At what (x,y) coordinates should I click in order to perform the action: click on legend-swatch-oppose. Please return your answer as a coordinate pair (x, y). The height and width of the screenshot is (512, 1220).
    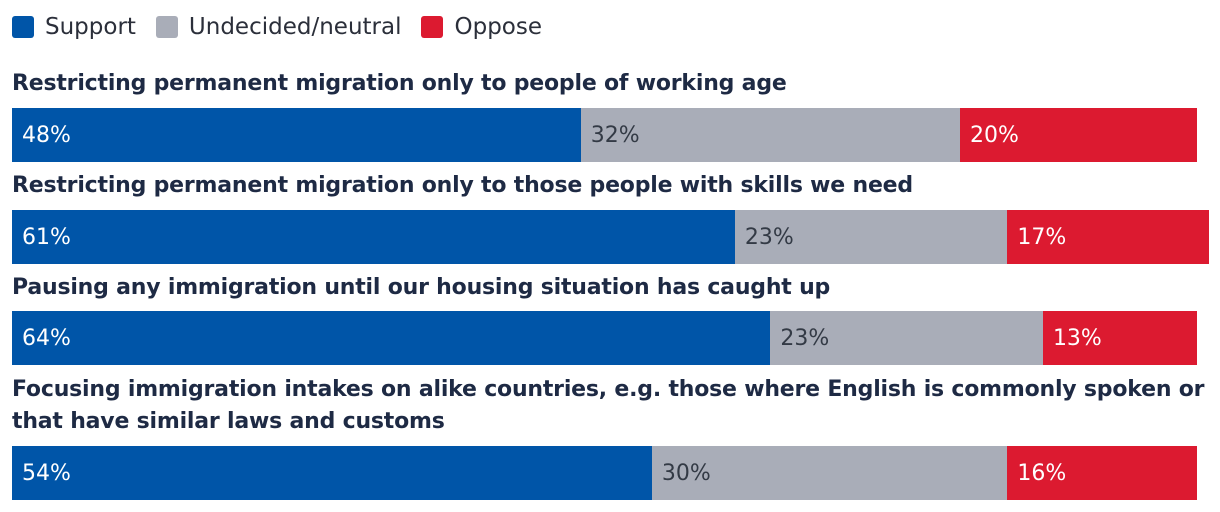
    Looking at the image, I should click on (432, 27).